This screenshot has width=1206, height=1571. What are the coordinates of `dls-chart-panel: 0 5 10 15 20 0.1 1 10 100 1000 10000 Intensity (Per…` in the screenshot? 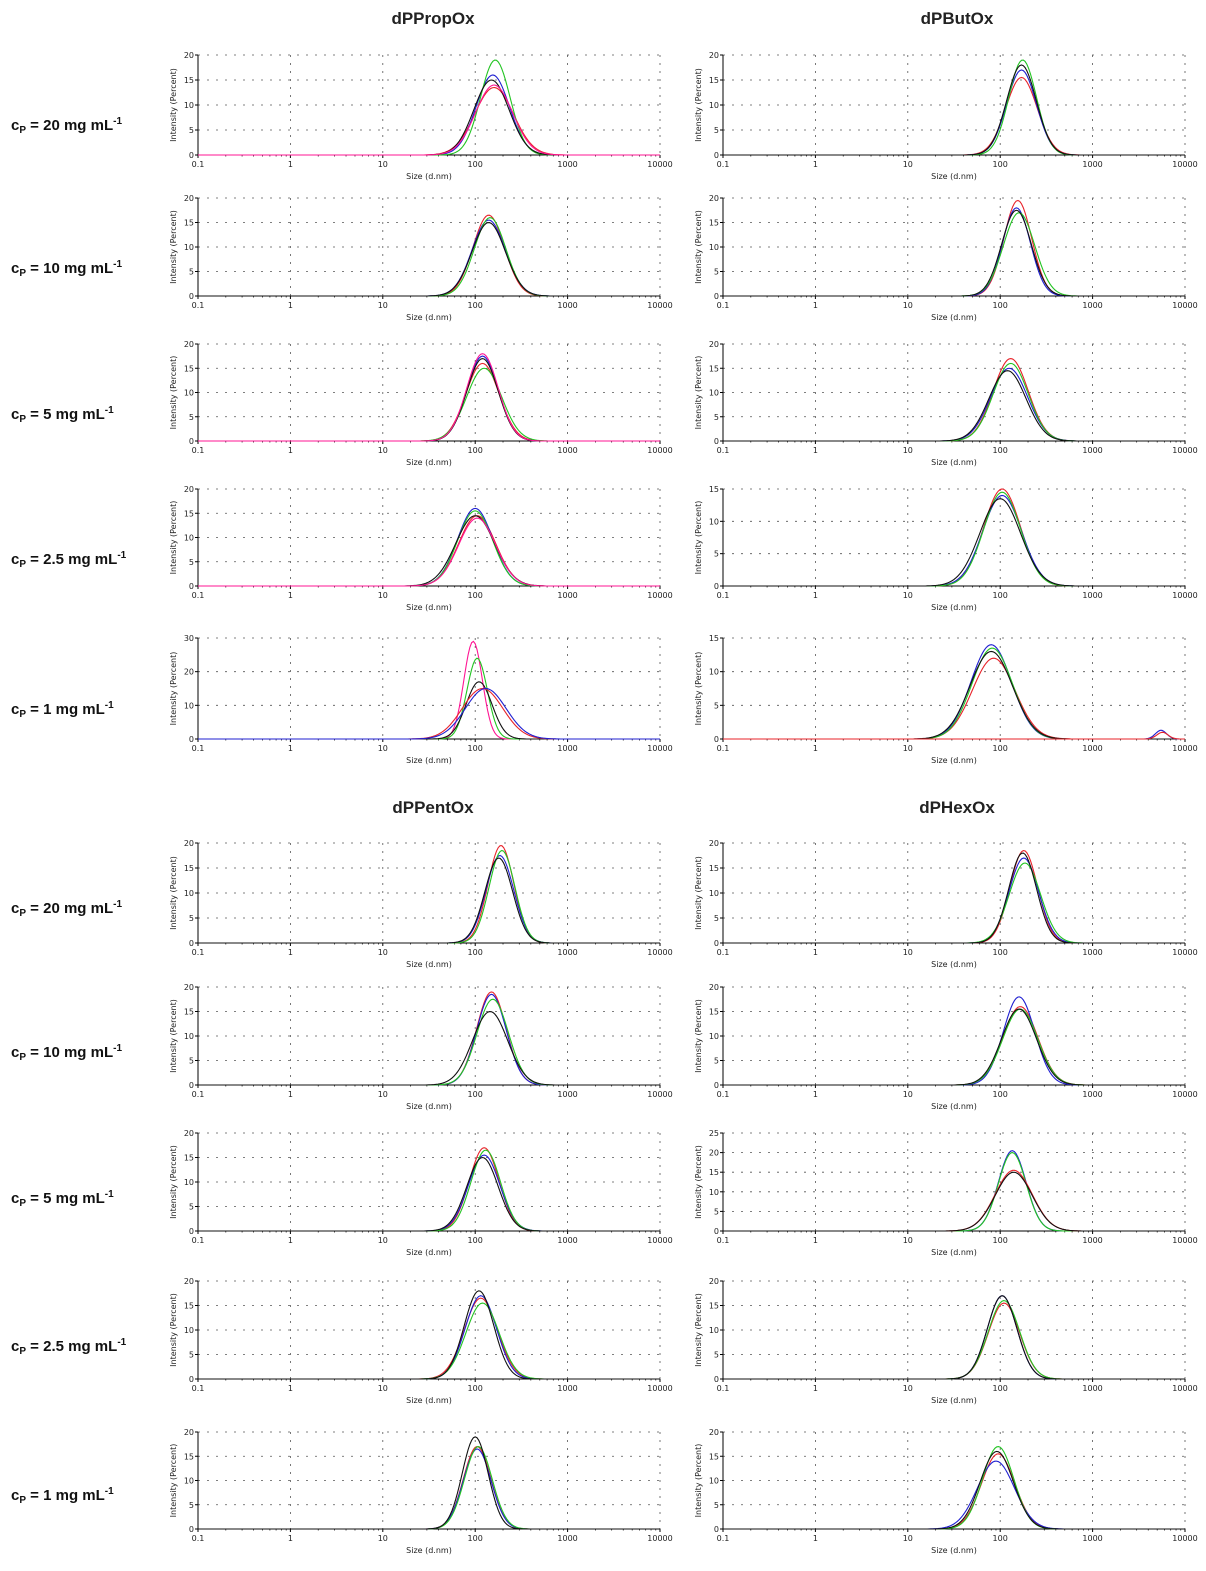 It's located at (946, 258).